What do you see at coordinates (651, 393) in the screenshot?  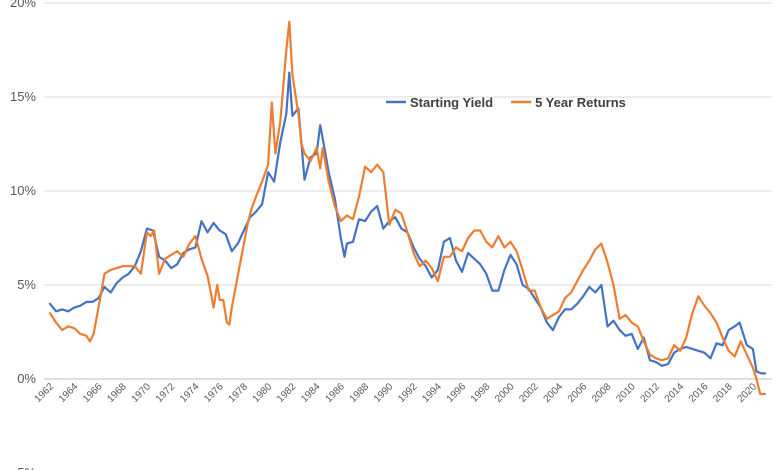 I see `x-tick-label: 2012` at bounding box center [651, 393].